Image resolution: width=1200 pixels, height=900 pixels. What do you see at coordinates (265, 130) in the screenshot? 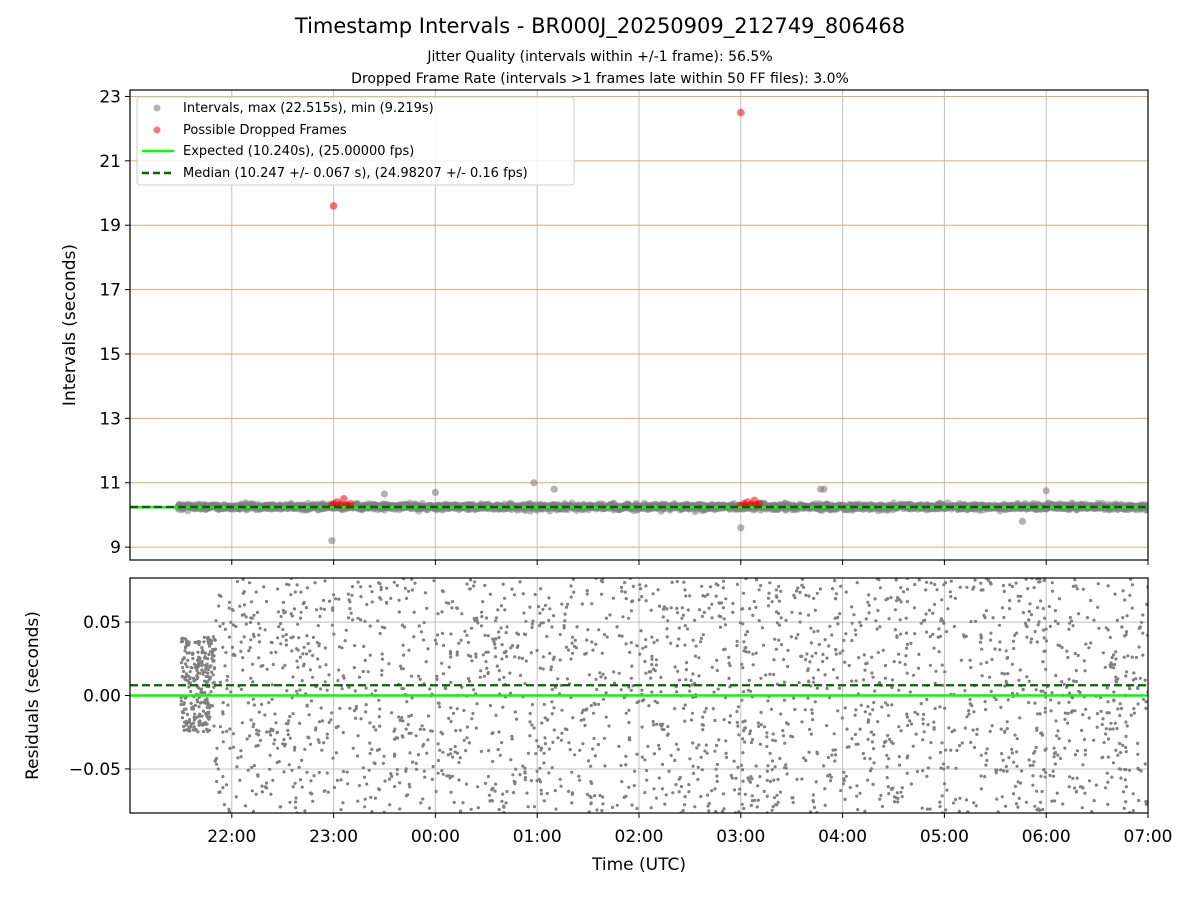
I see `legend-dropped-label: Possible Dropped Frames` at bounding box center [265, 130].